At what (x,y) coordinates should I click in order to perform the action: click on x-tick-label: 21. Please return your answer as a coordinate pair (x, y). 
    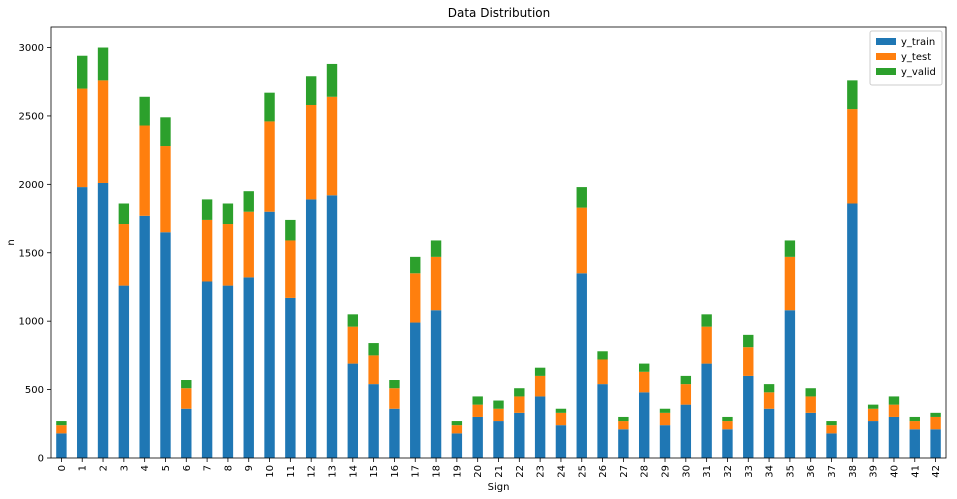
    Looking at the image, I should click on (499, 471).